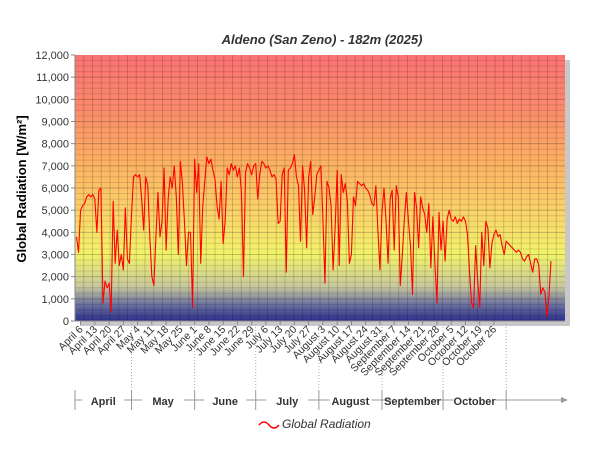  I want to click on chart-title: Aldeno (San Zeno) - 182m (2025), so click(322, 39).